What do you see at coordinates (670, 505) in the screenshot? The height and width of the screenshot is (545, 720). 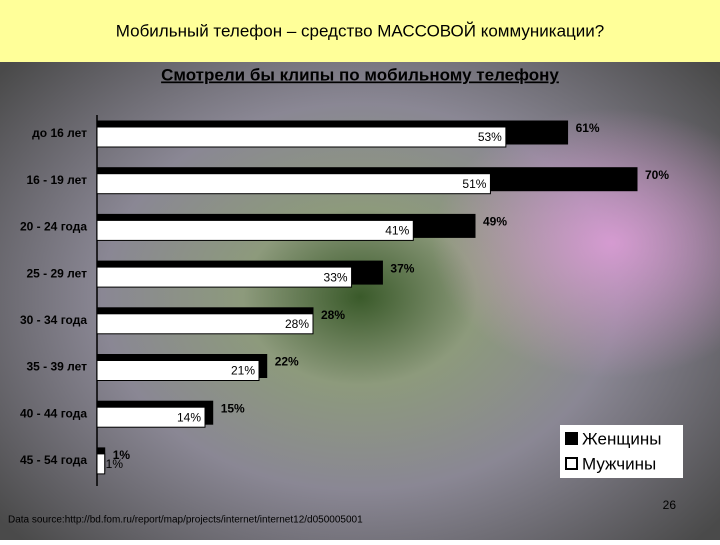 I see `page-number: 26` at bounding box center [670, 505].